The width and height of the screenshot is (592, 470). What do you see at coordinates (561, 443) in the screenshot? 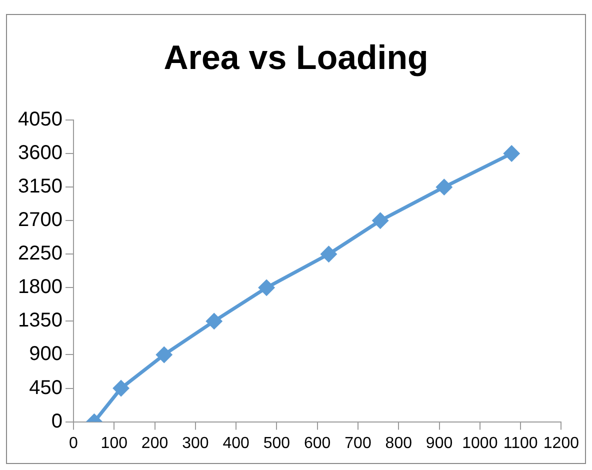
I see `x-tick-label: 1200` at bounding box center [561, 443].